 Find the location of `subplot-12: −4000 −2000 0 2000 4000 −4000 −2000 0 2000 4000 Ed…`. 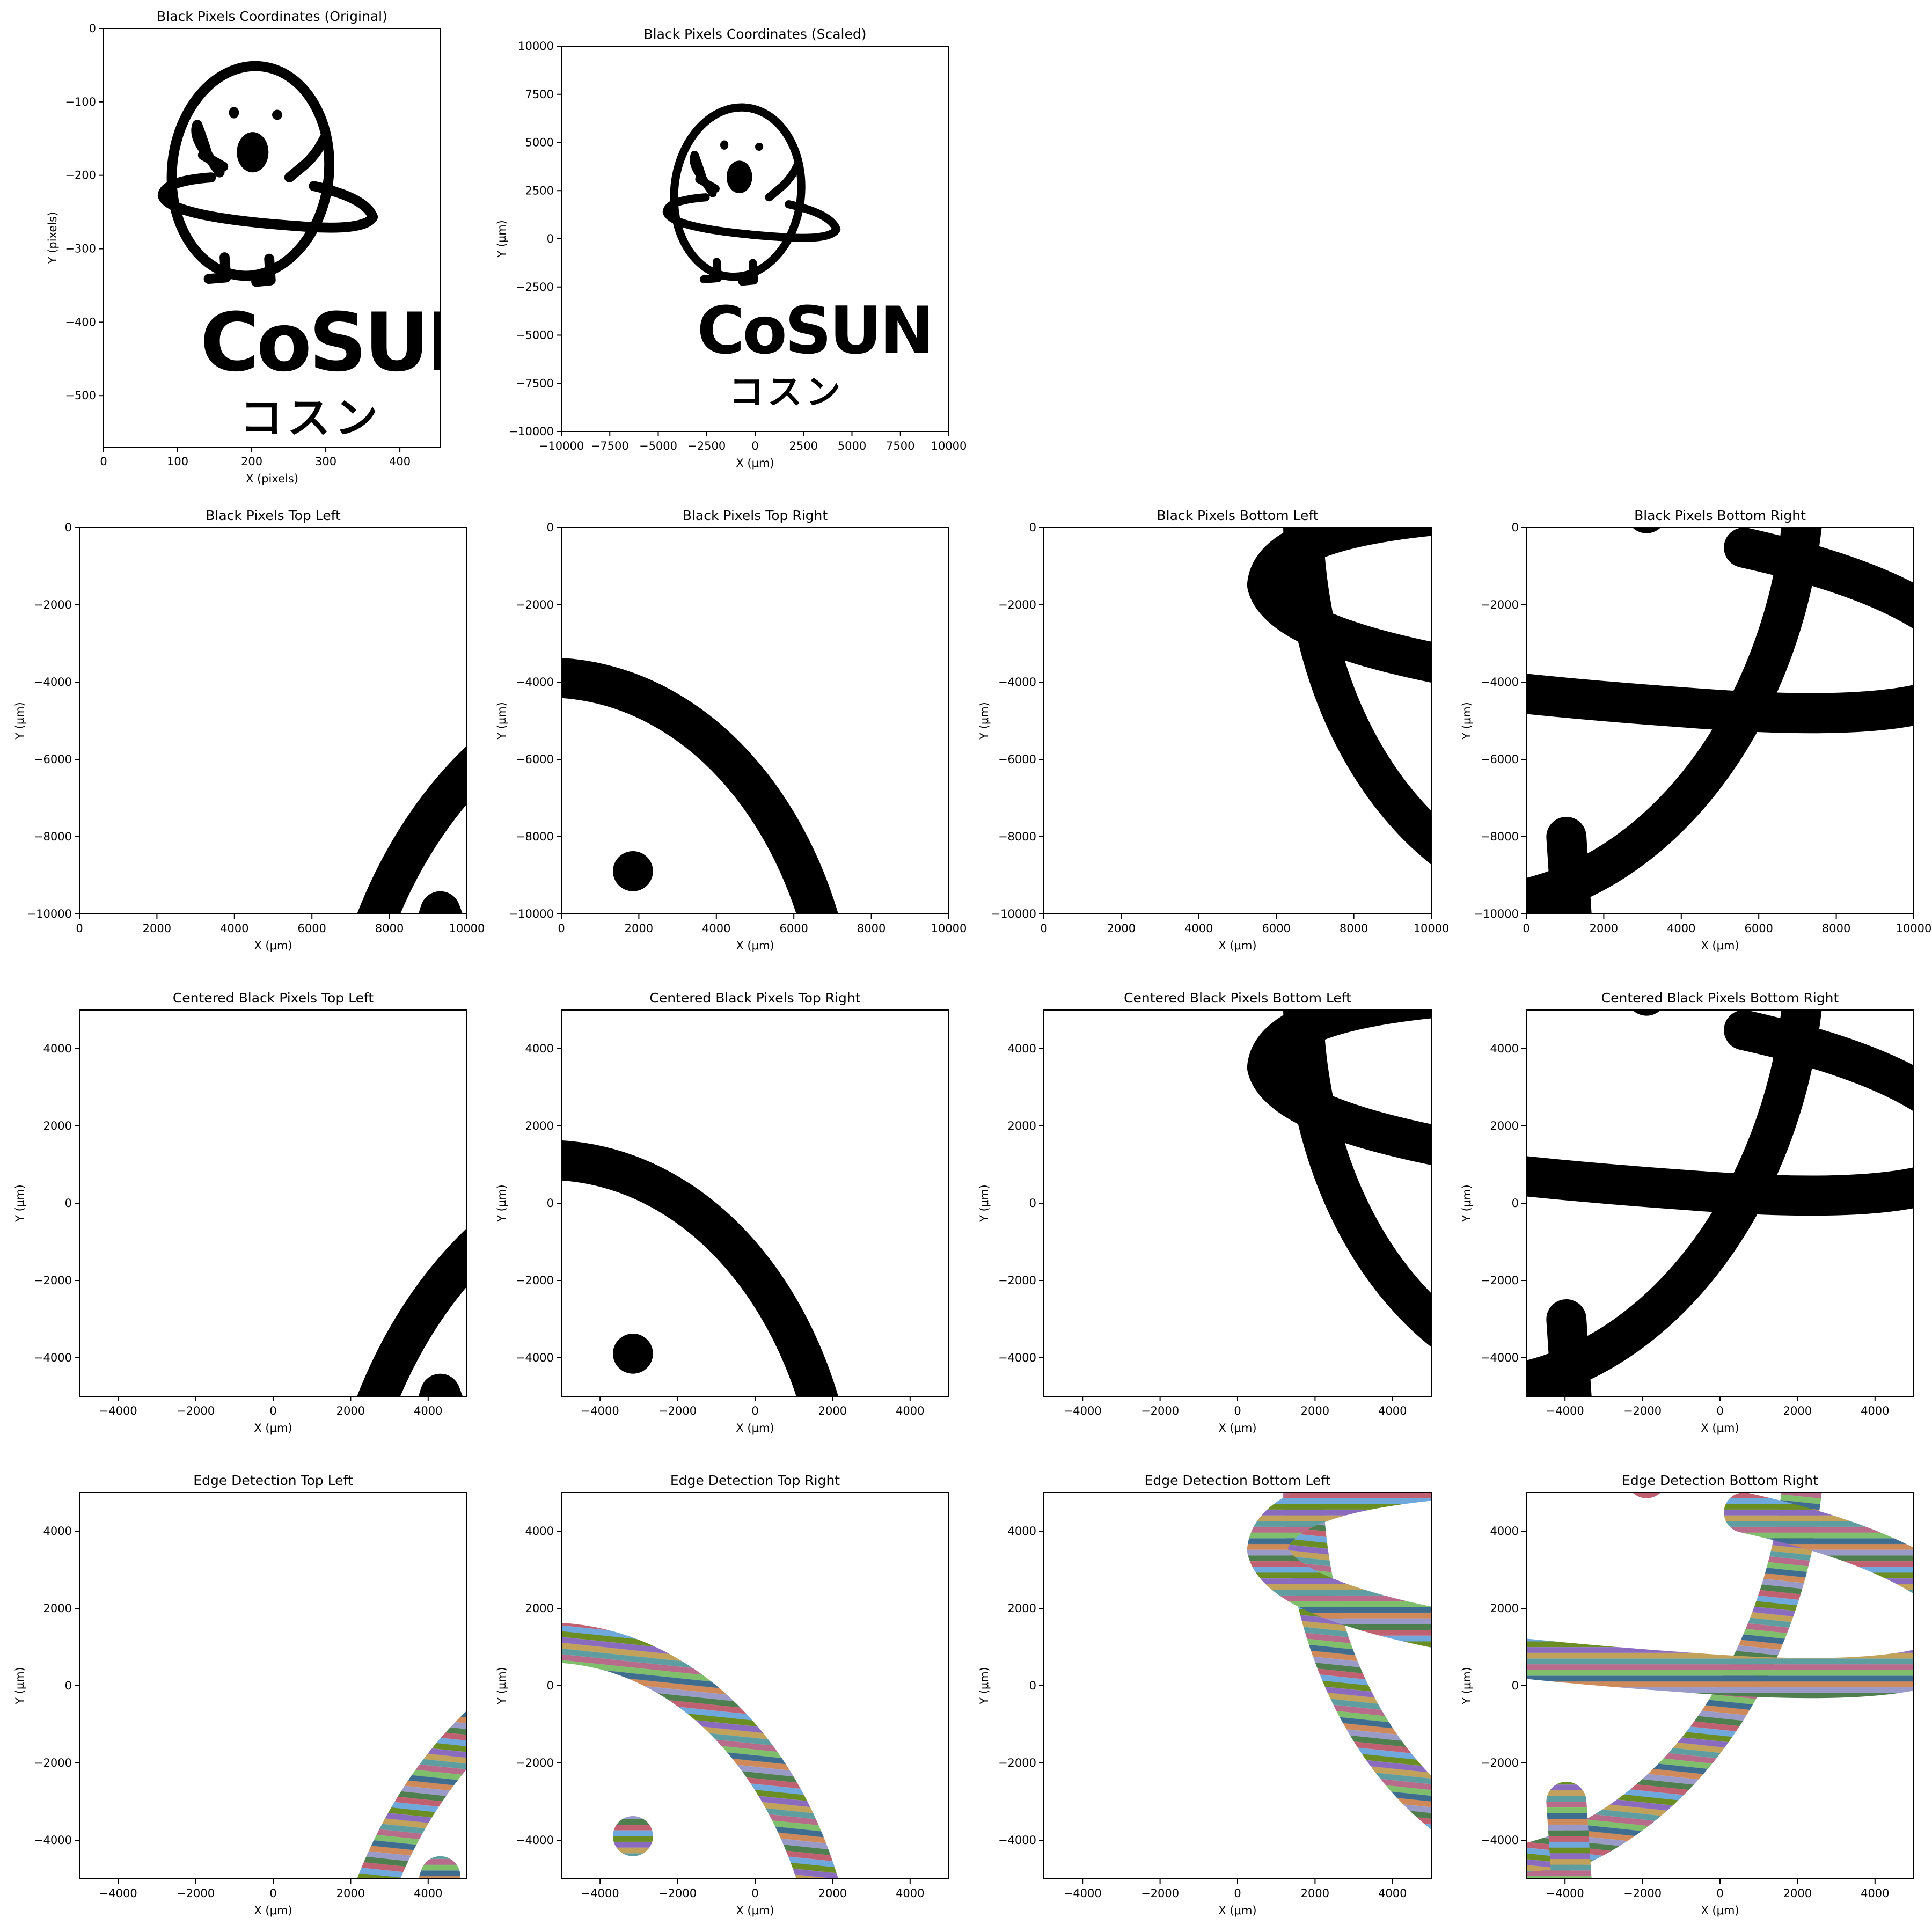

subplot-12: −4000 −2000 0 2000 4000 −4000 −2000 0 2000 4000 Ed… is located at coordinates (722, 1695).